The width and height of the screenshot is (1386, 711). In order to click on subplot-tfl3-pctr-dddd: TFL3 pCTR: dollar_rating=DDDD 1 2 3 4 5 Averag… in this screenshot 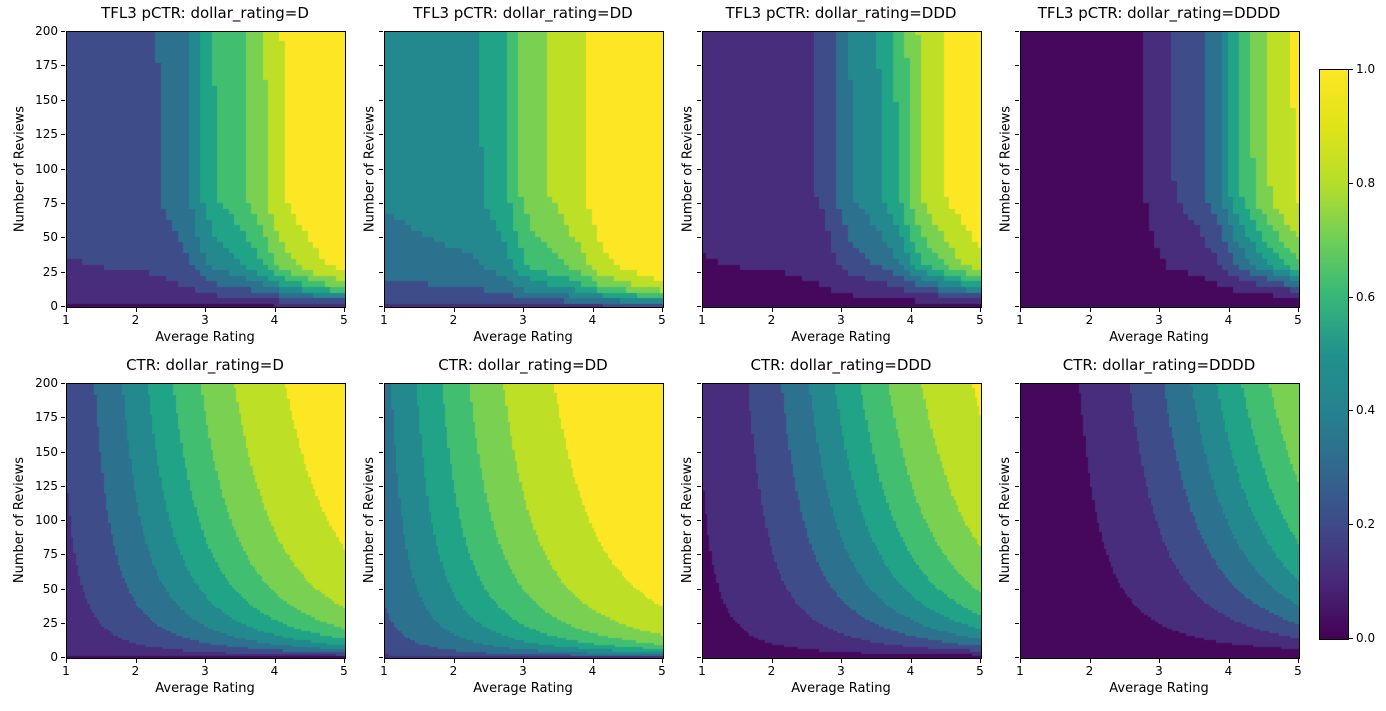, I will do `click(1150, 174)`.